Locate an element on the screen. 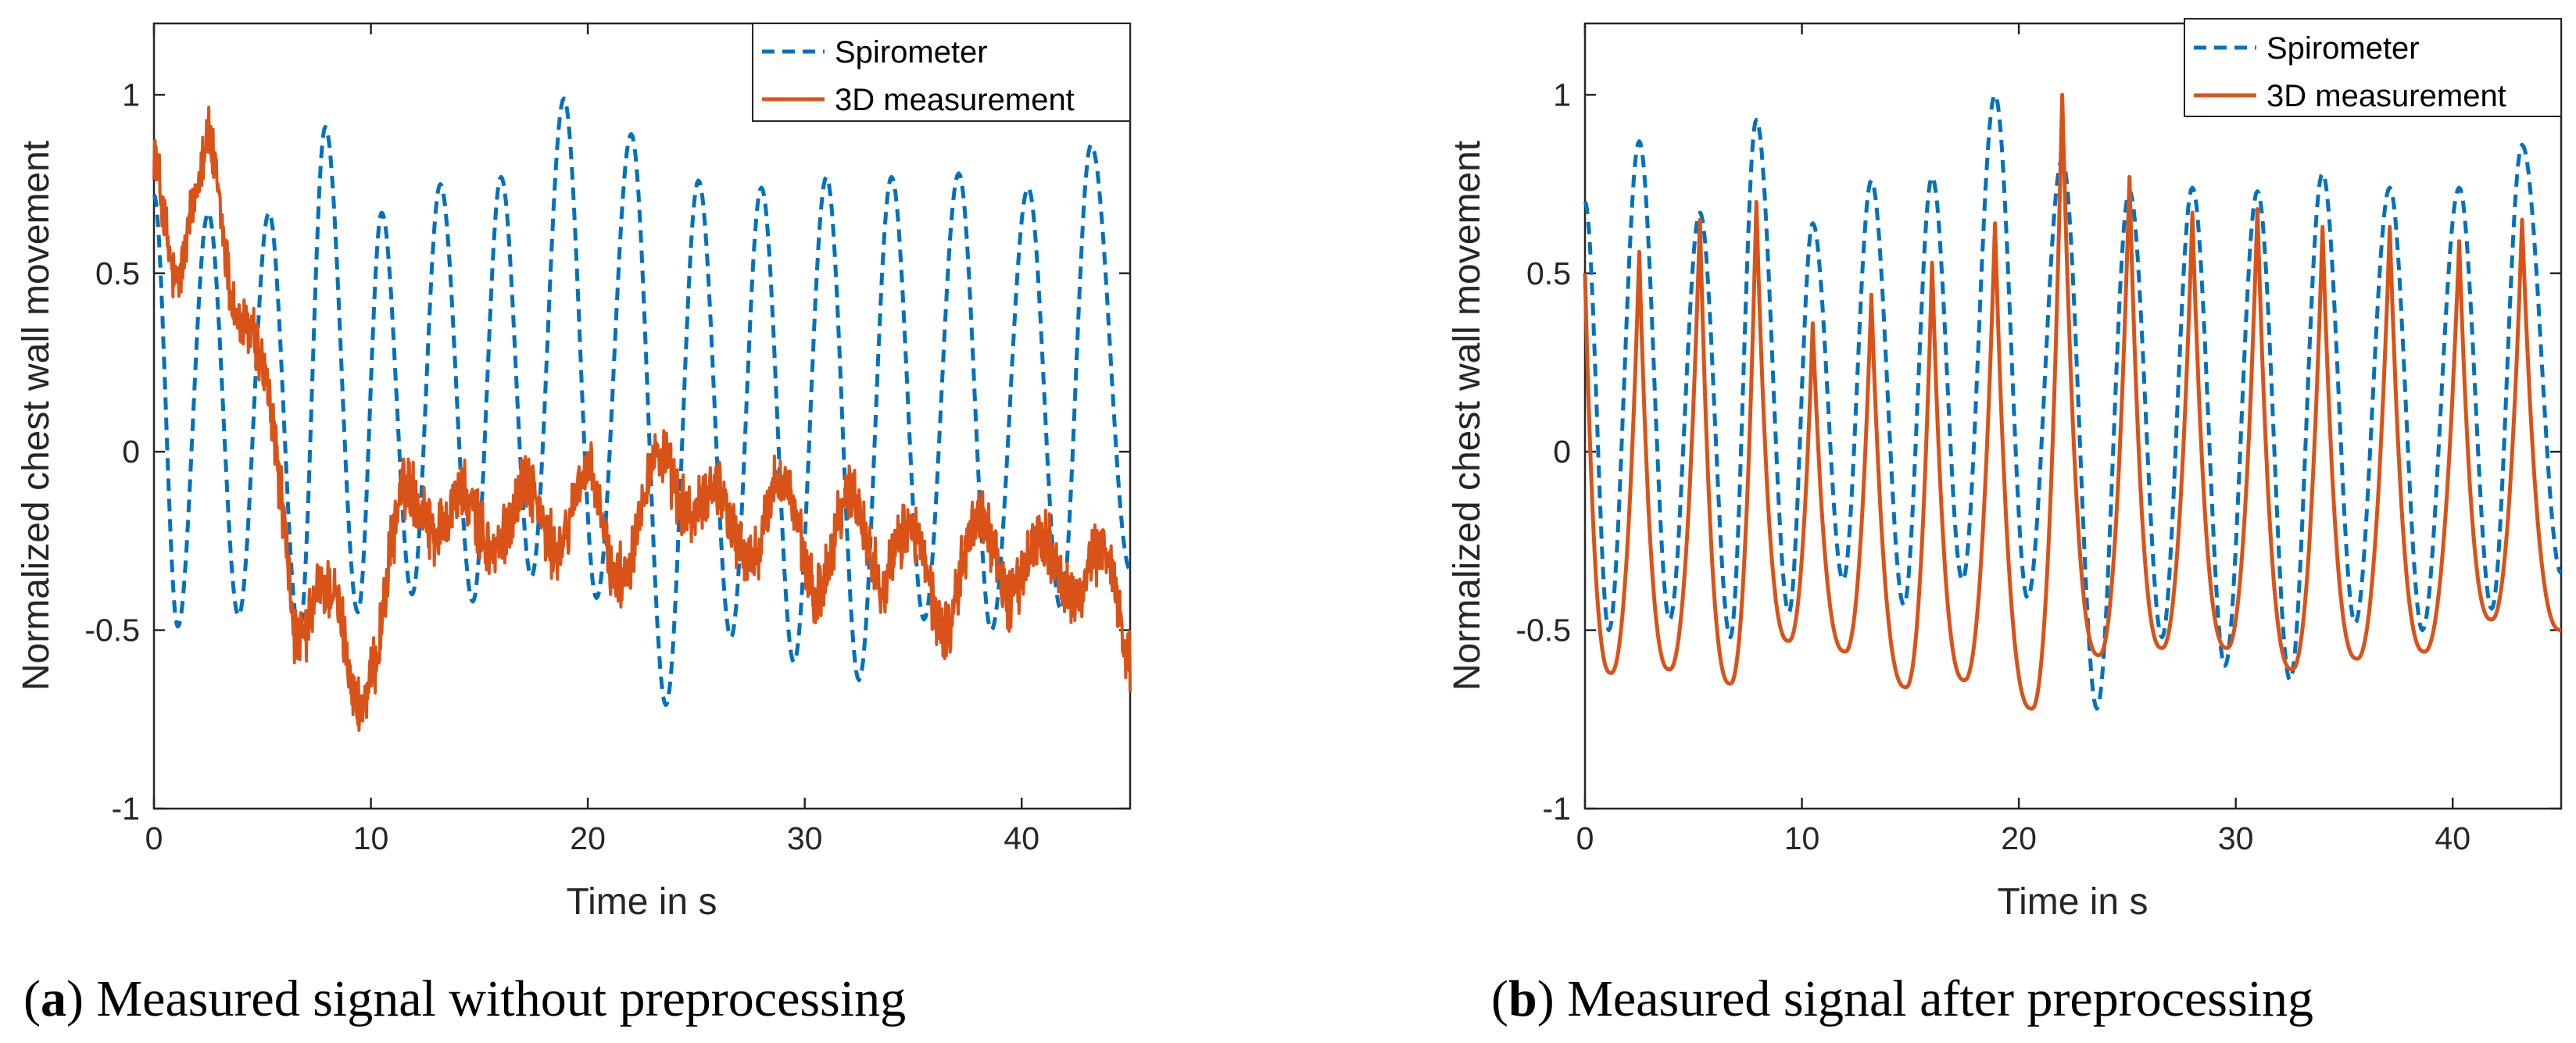 This screenshot has width=2576, height=1043. legend-box-b is located at coordinates (2373, 67).